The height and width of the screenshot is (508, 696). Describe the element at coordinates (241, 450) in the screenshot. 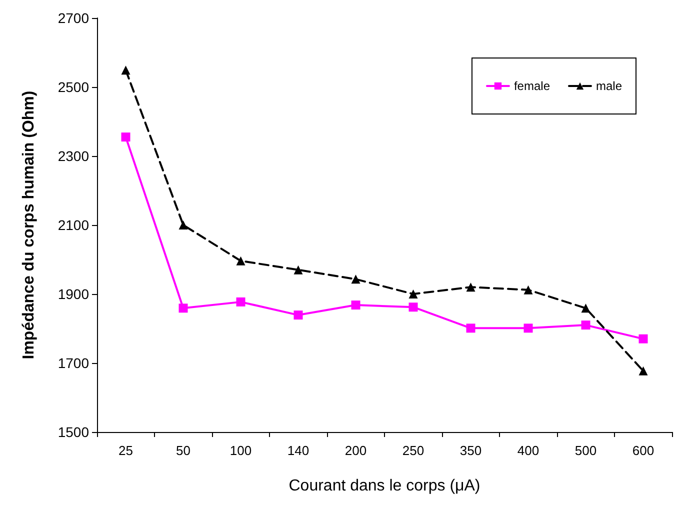

I see `x-tick-label: 100` at that location.